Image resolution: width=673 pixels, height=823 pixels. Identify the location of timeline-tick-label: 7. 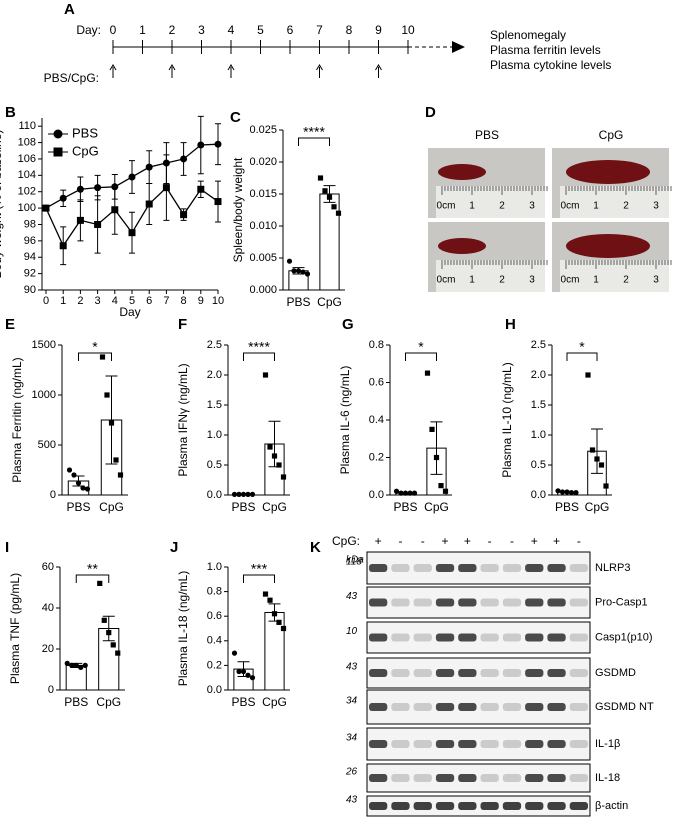
(319, 30).